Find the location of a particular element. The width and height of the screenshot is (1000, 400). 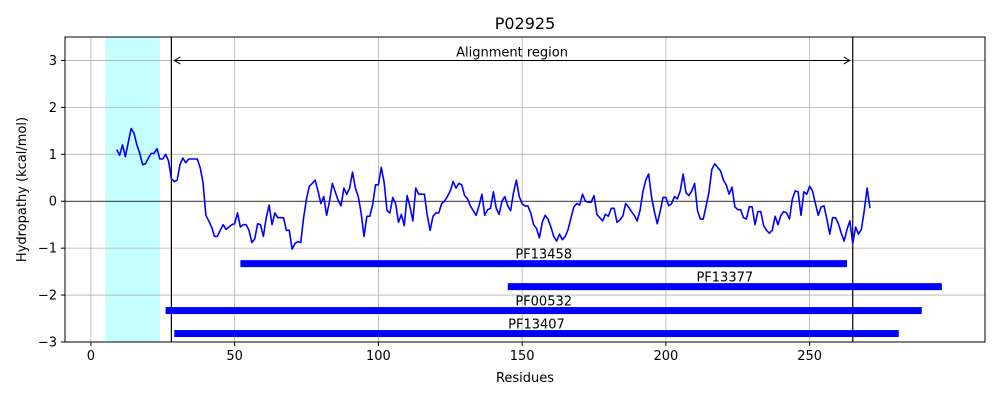

domain-label: PF13458 is located at coordinates (543, 255).